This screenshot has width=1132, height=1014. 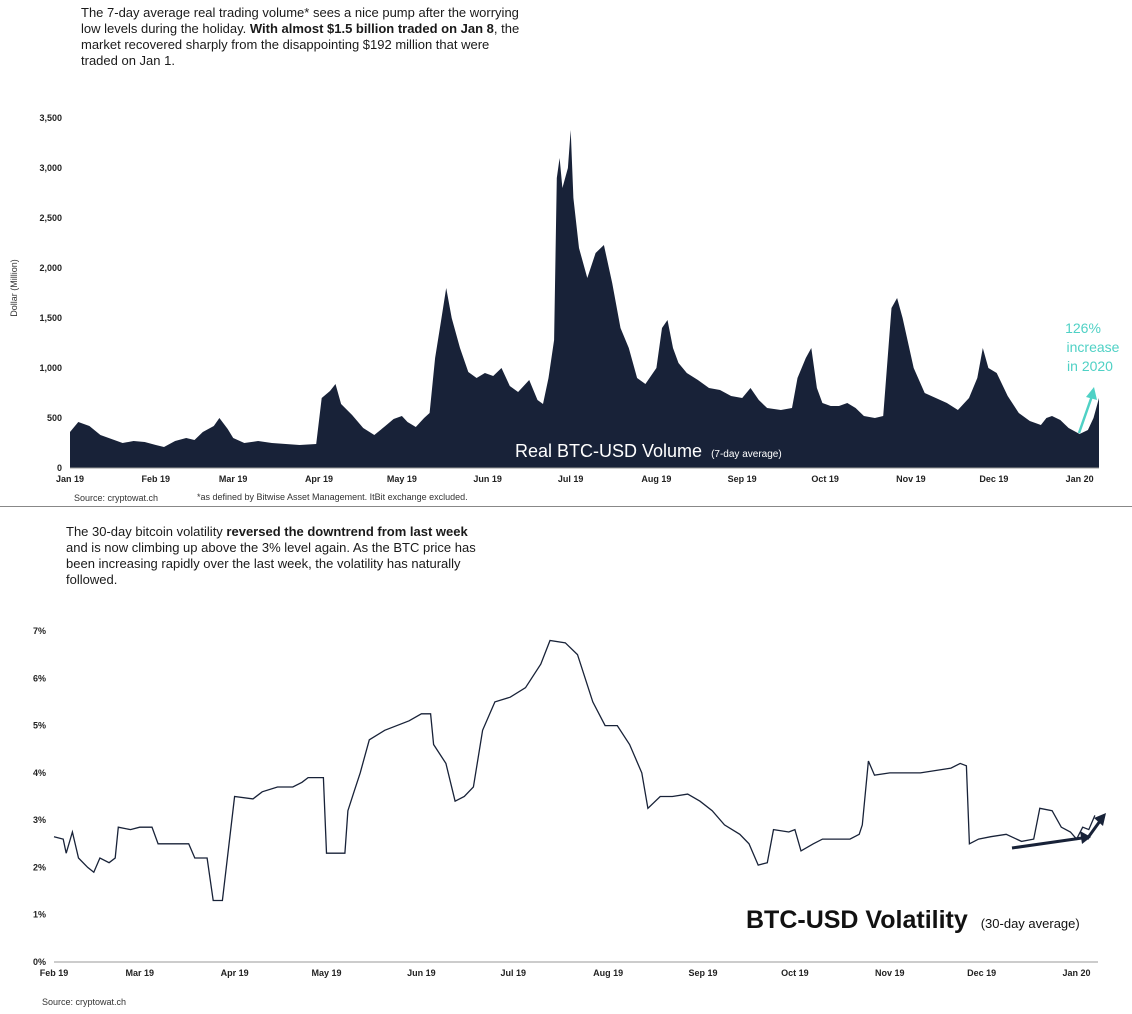 What do you see at coordinates (50, 318) in the screenshot?
I see `volume-y-tick-label: 1,500` at bounding box center [50, 318].